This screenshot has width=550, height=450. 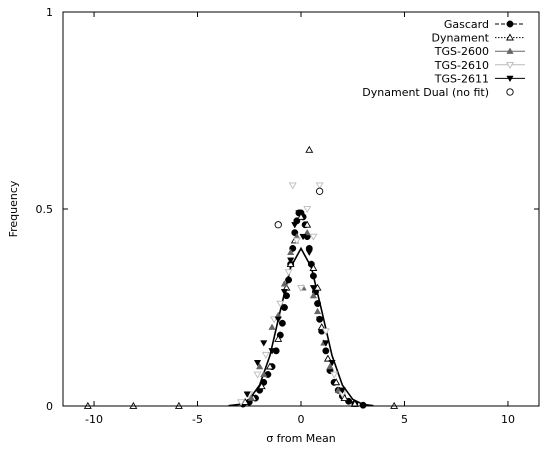 What do you see at coordinates (461, 38) in the screenshot?
I see `legend-label-dynament: Dynament` at bounding box center [461, 38].